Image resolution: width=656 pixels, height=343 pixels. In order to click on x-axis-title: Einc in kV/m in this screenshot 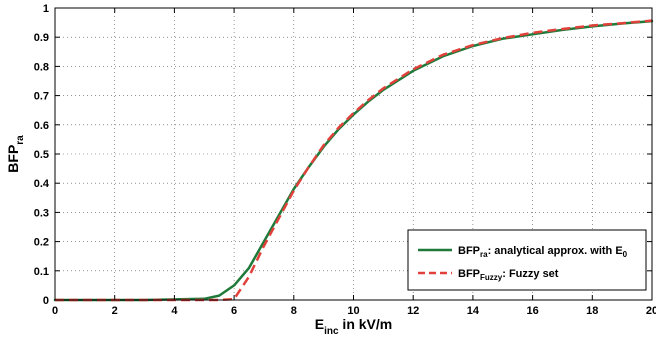, I will do `click(353, 326)`.